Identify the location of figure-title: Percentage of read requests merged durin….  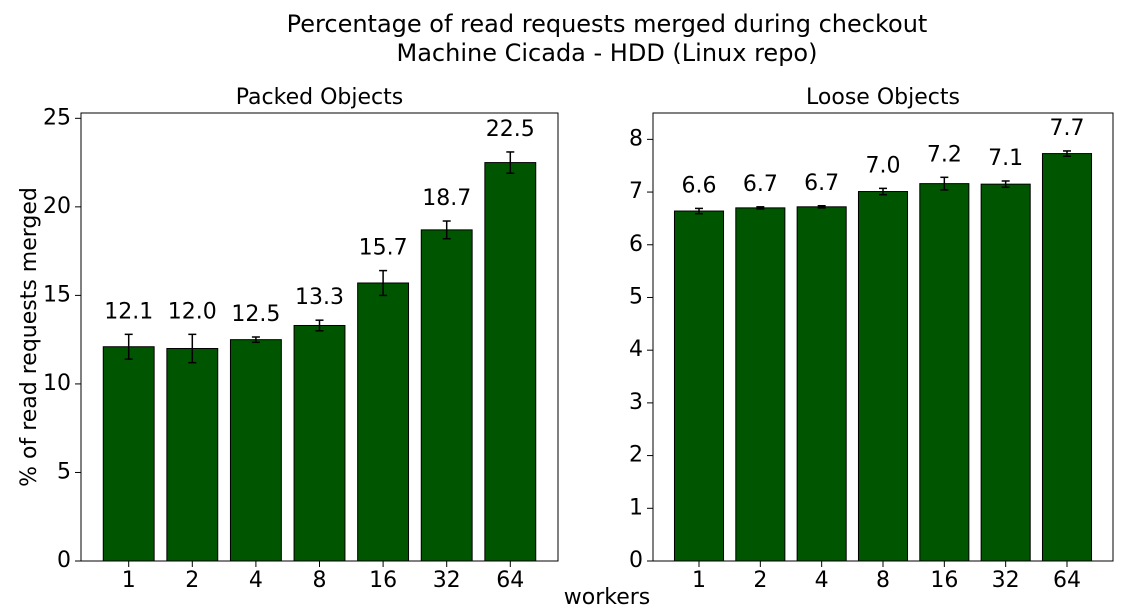
(607, 24).